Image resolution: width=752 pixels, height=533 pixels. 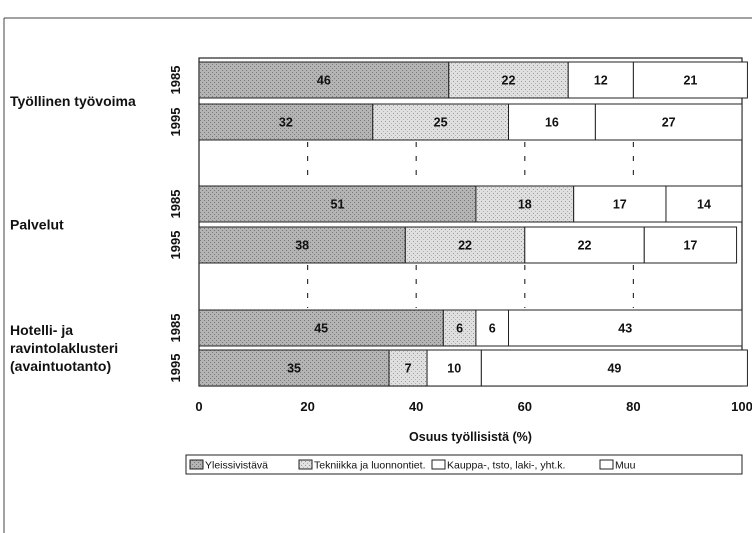 What do you see at coordinates (60, 366) in the screenshot?
I see `group-label: (avaintuotanto)` at bounding box center [60, 366].